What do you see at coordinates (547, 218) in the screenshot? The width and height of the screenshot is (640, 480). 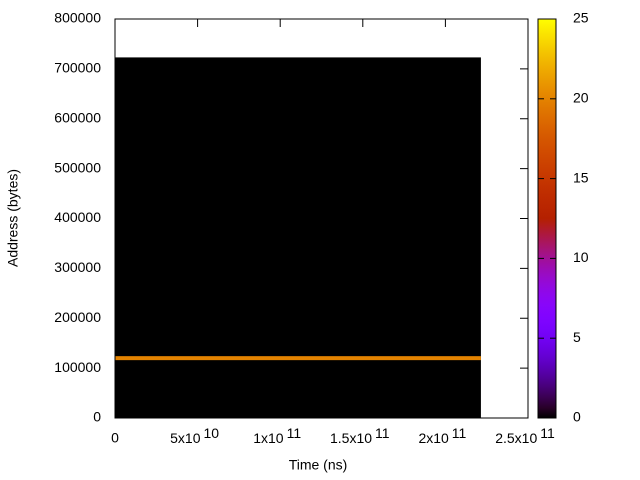 I see `colorbar` at bounding box center [547, 218].